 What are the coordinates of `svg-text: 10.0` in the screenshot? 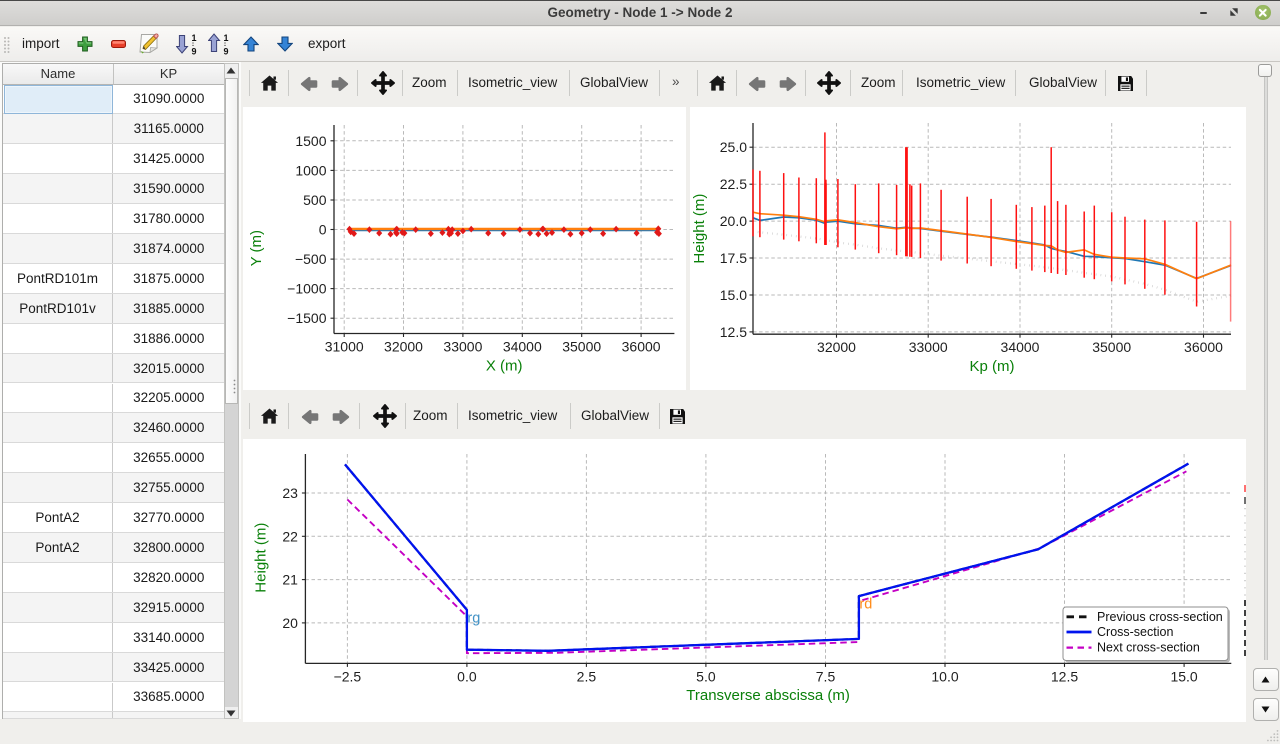 It's located at (944, 676).